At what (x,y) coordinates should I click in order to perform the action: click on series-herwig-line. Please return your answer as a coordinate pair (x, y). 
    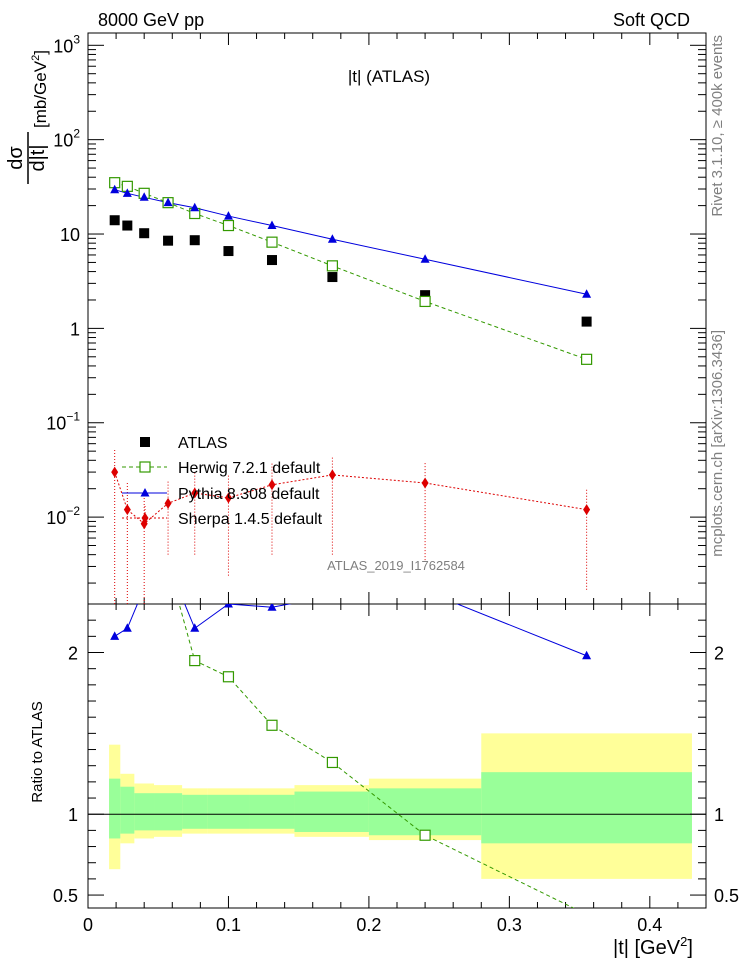
    Looking at the image, I should click on (350, 271).